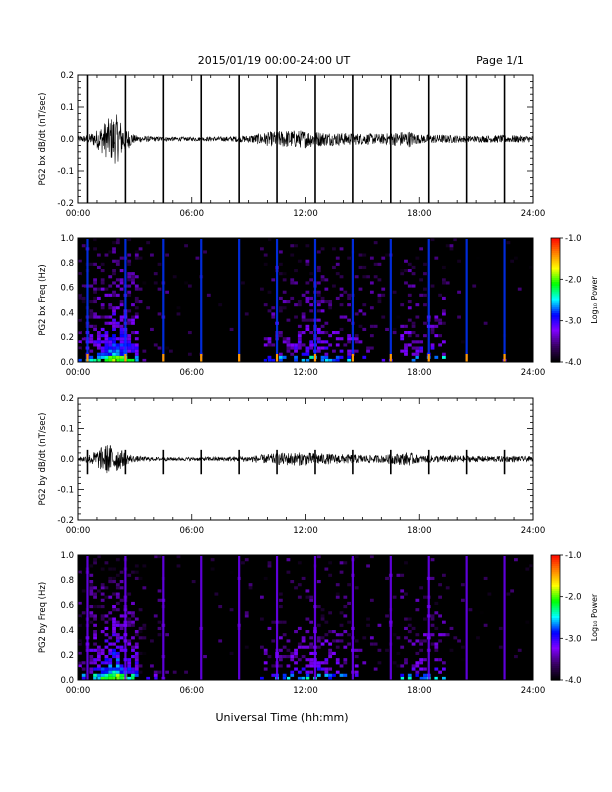 The width and height of the screenshot is (612, 792). Describe the element at coordinates (390, 618) in the screenshot. I see `spectral-stripe` at that location.